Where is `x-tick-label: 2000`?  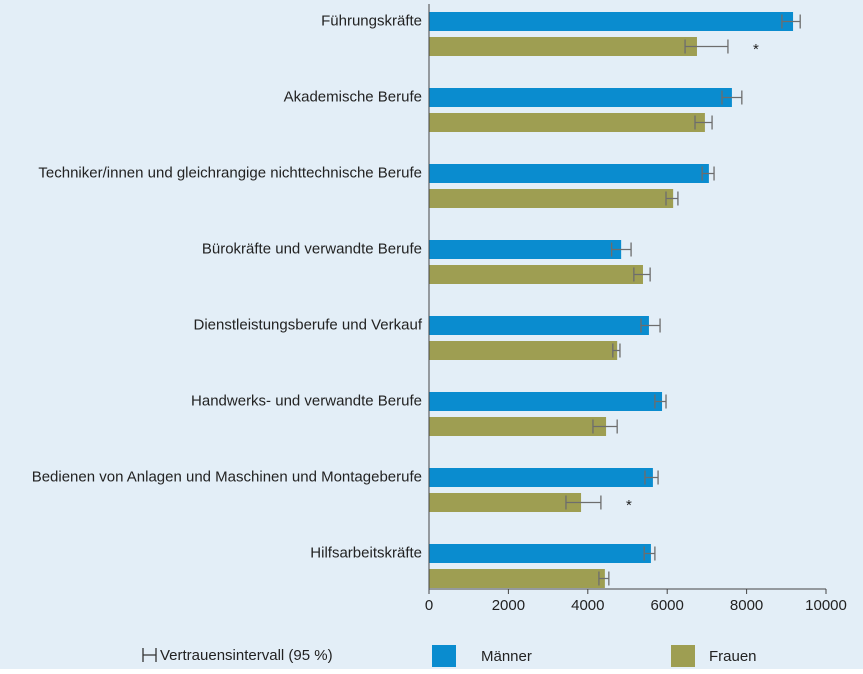
x-tick-label: 2000 is located at coordinates (508, 605).